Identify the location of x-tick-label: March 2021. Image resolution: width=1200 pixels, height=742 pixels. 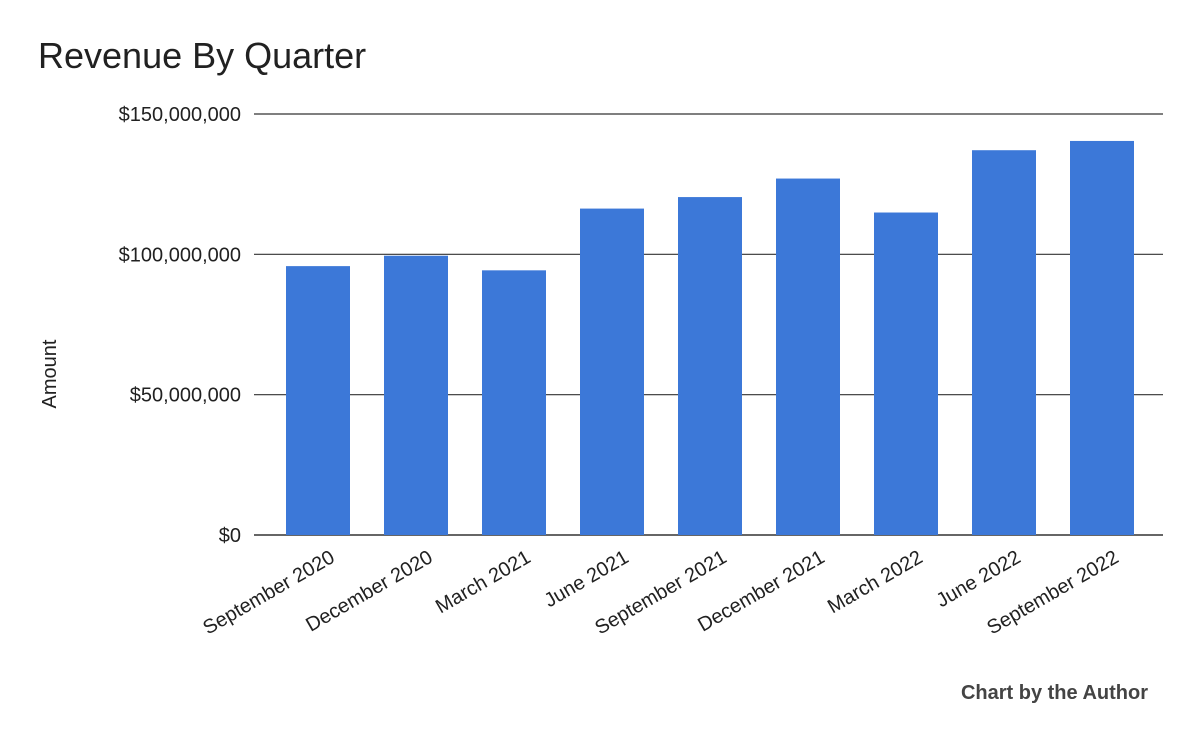
(483, 582).